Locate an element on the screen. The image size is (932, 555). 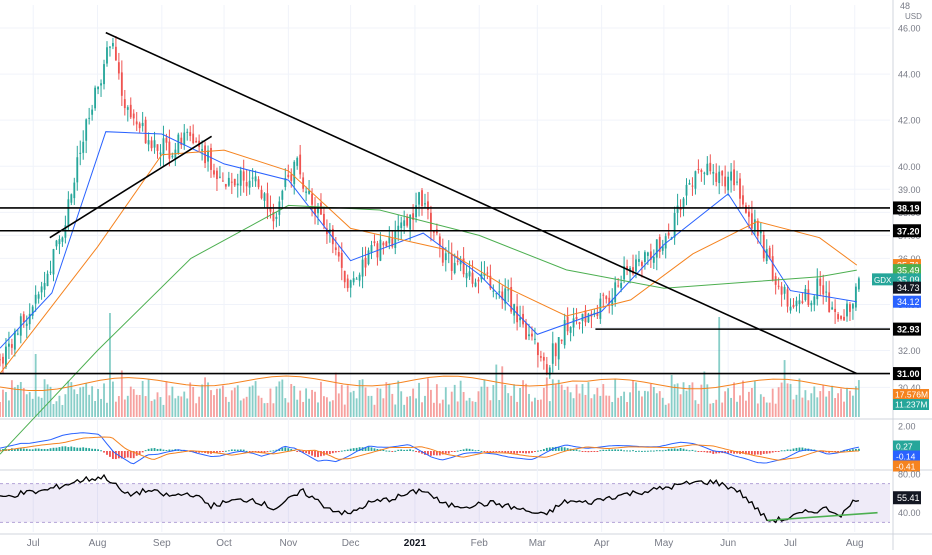
symbol-tag-box is located at coordinates (882, 279).